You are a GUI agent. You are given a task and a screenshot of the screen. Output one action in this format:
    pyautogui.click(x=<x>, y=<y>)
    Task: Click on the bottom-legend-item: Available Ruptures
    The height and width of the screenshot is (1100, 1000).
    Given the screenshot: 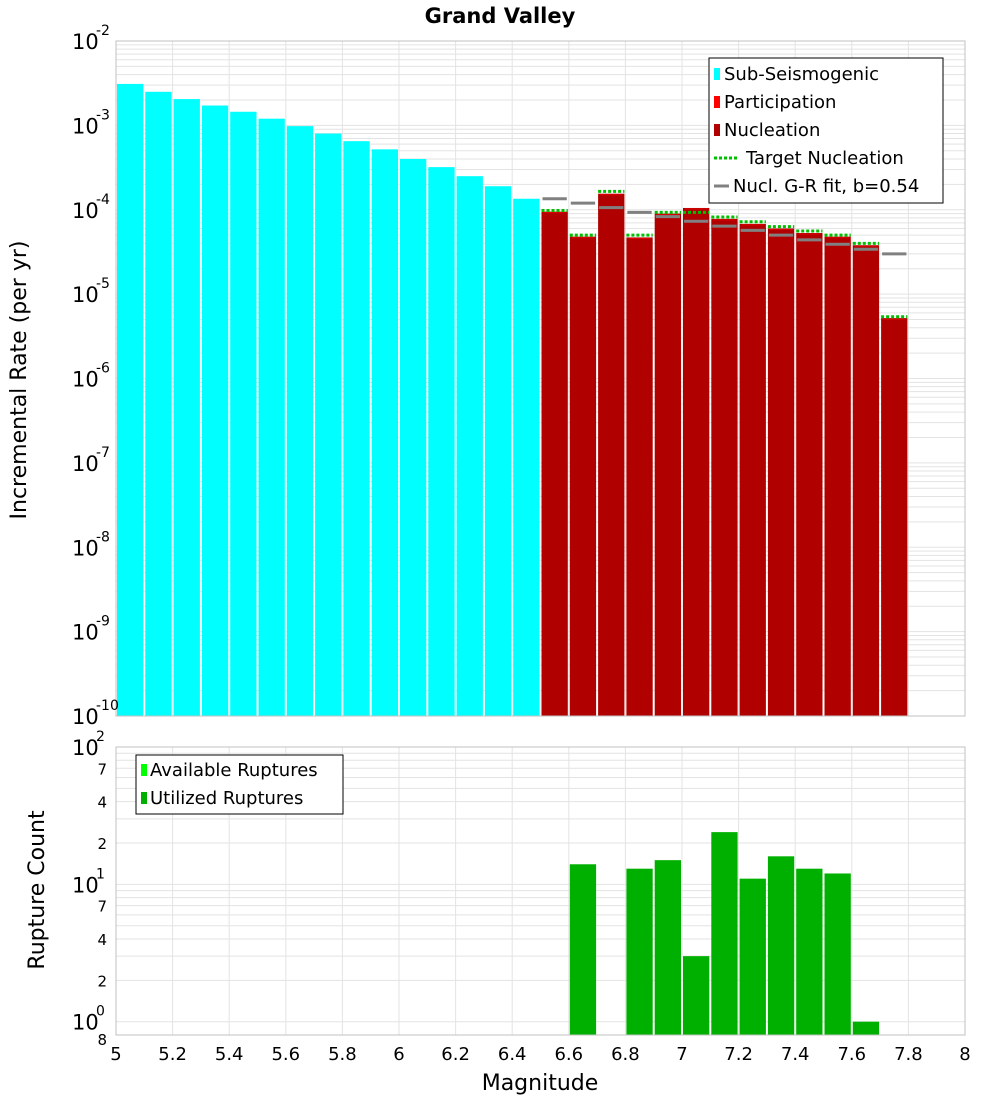 What is the action you would take?
    pyautogui.click(x=229, y=770)
    